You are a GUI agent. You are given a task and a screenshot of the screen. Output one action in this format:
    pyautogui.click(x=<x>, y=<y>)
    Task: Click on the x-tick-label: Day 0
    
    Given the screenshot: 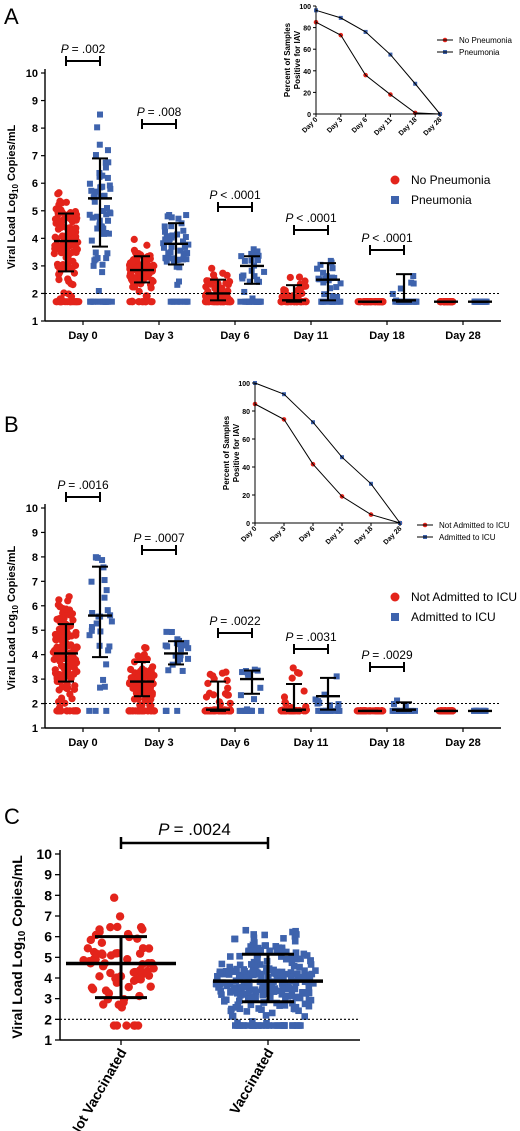 What is the action you would take?
    pyautogui.click(x=82, y=743)
    